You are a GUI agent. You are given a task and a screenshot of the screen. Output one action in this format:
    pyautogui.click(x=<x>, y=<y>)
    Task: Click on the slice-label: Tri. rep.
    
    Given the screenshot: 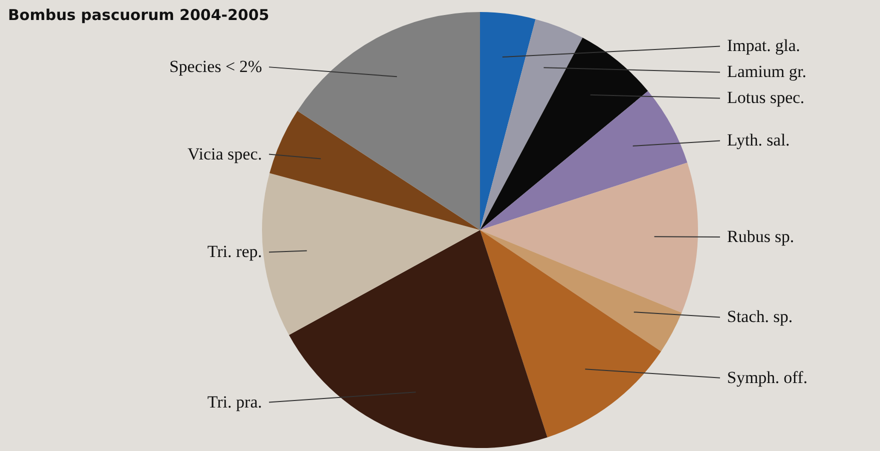 What is the action you would take?
    pyautogui.click(x=234, y=252)
    